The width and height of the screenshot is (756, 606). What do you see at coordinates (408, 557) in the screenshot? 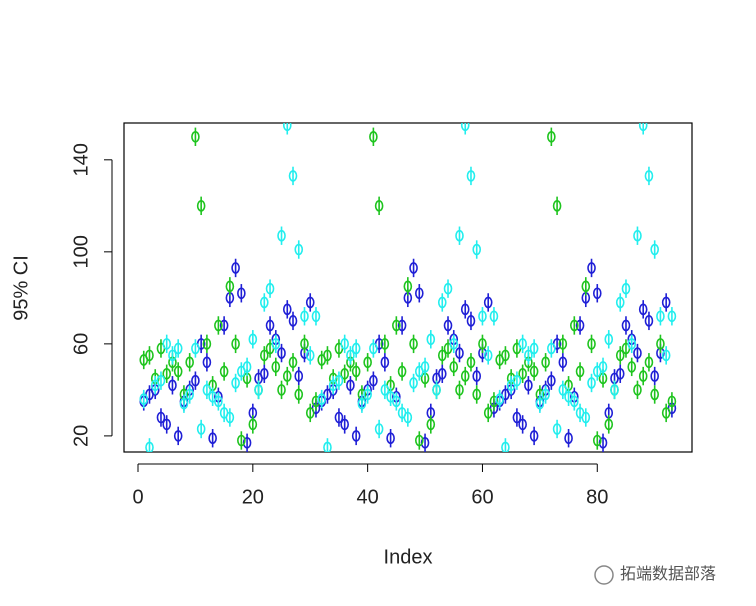
I see `x-axis-label: Index` at bounding box center [408, 557].